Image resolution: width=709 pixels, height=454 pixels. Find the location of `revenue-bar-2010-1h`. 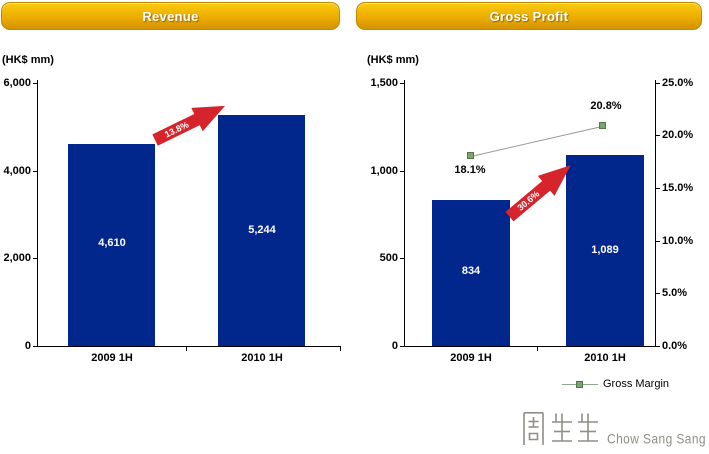

revenue-bar-2010-1h is located at coordinates (261, 230).